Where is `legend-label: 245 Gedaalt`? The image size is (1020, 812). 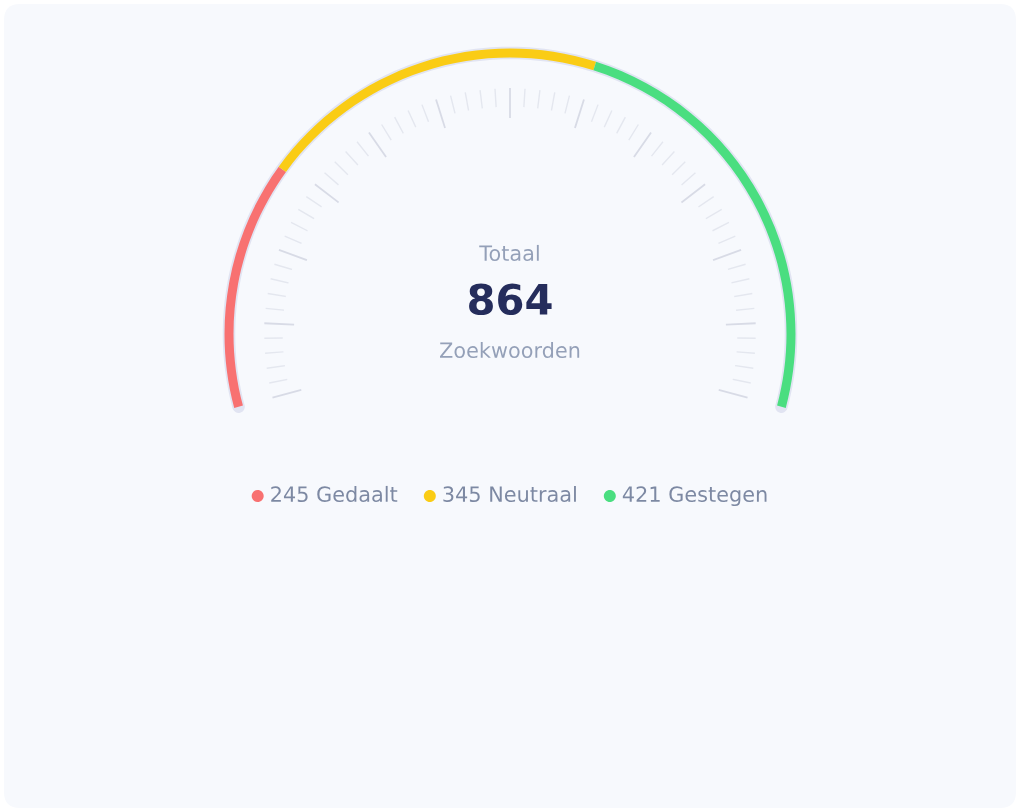
legend-label: 245 Gedaalt is located at coordinates (334, 494).